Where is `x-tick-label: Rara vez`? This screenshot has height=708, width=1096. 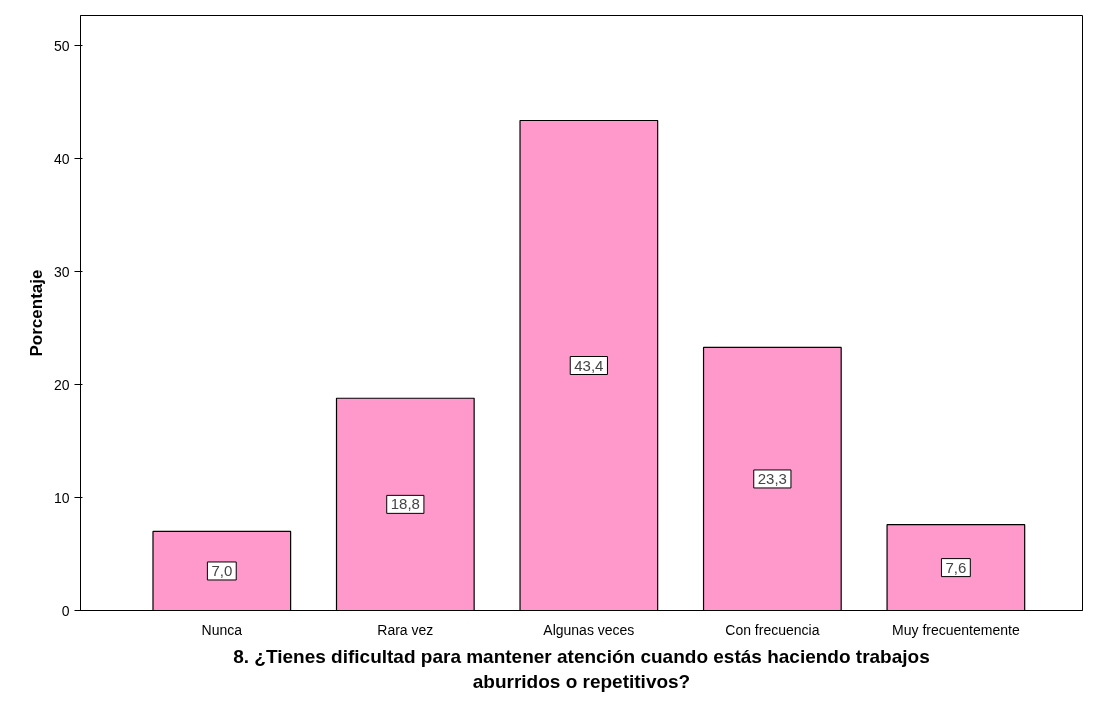 x-tick-label: Rara vez is located at coordinates (405, 629).